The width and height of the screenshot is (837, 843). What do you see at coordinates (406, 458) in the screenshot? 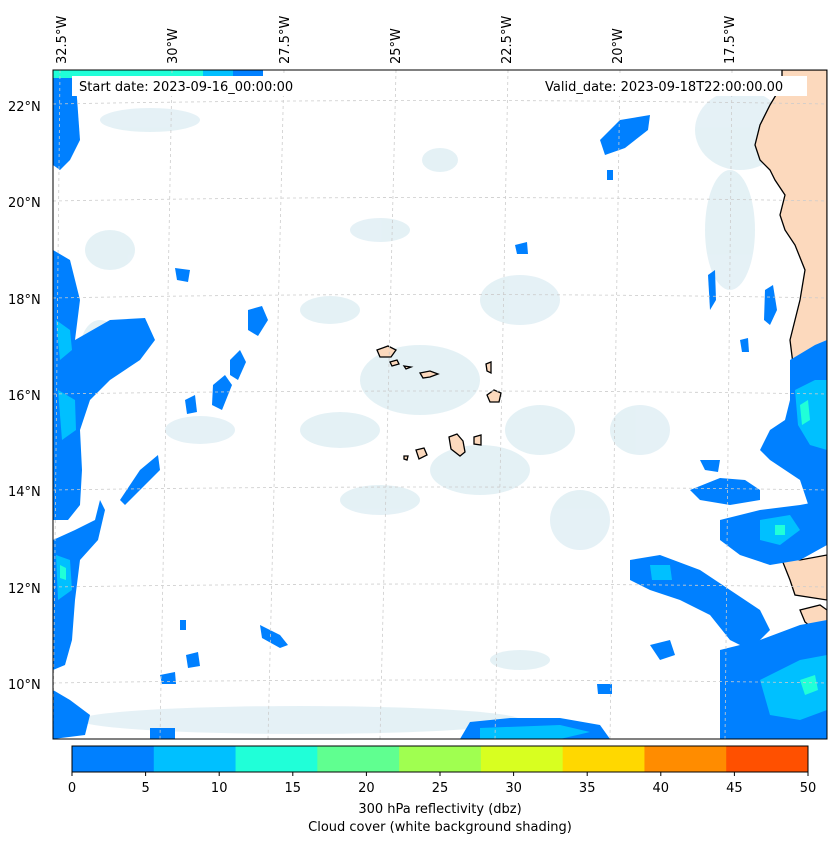
I see `island-brava` at bounding box center [406, 458].